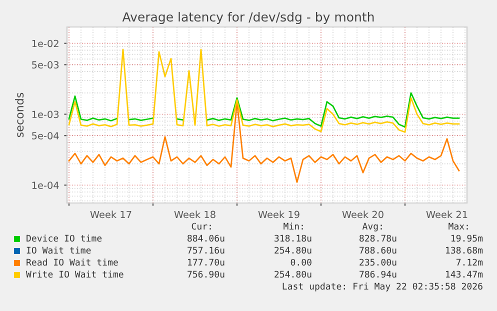 This screenshot has width=497, height=311. What do you see at coordinates (469, 262) in the screenshot?
I see `text: 7.12m` at bounding box center [469, 262].